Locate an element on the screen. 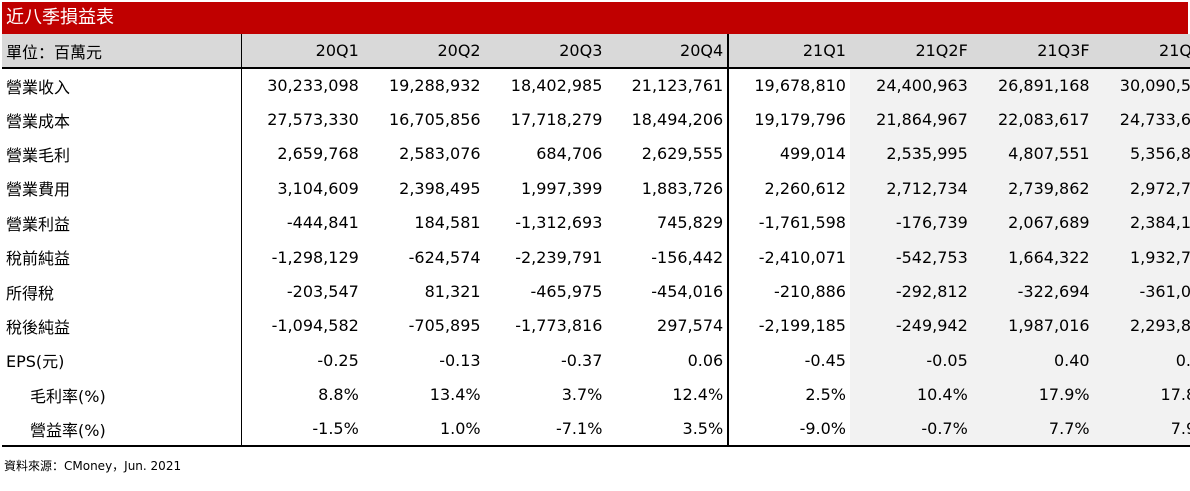 This screenshot has height=491, width=1190. cell-value: -176,739 is located at coordinates (910, 222).